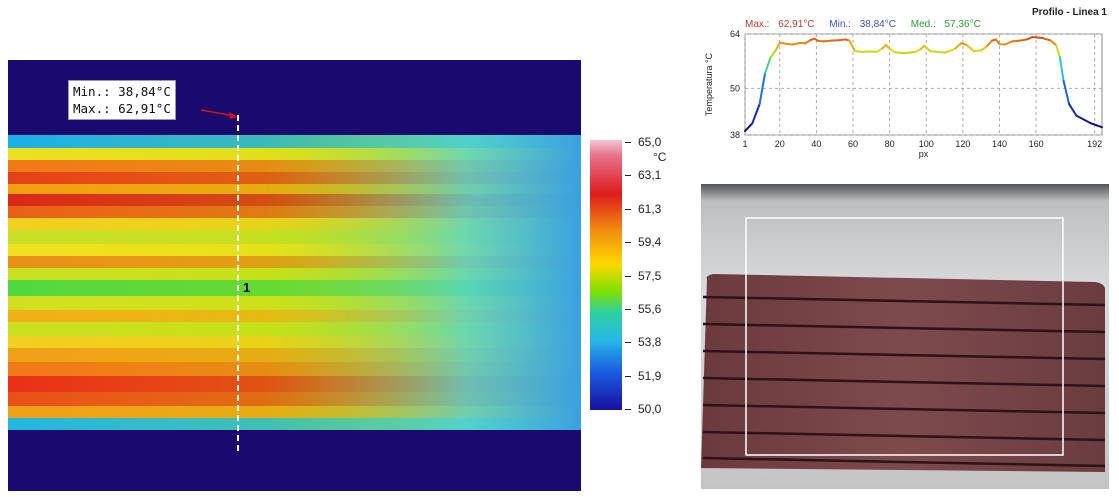 This screenshot has width=1119, height=497. Describe the element at coordinates (247, 287) in the screenshot. I see `line-1-label: 1` at that location.